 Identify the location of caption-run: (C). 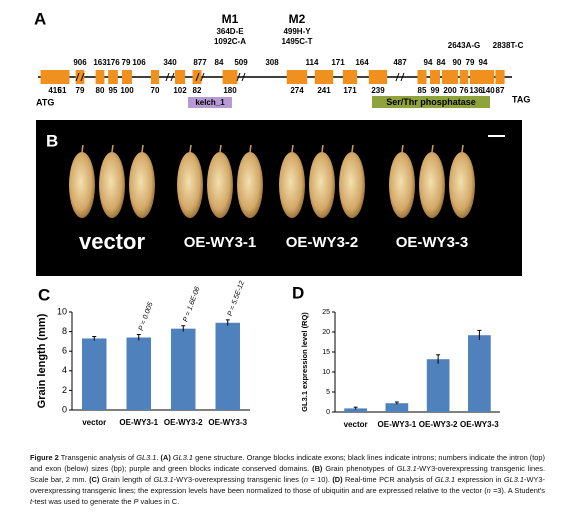
(94, 479).